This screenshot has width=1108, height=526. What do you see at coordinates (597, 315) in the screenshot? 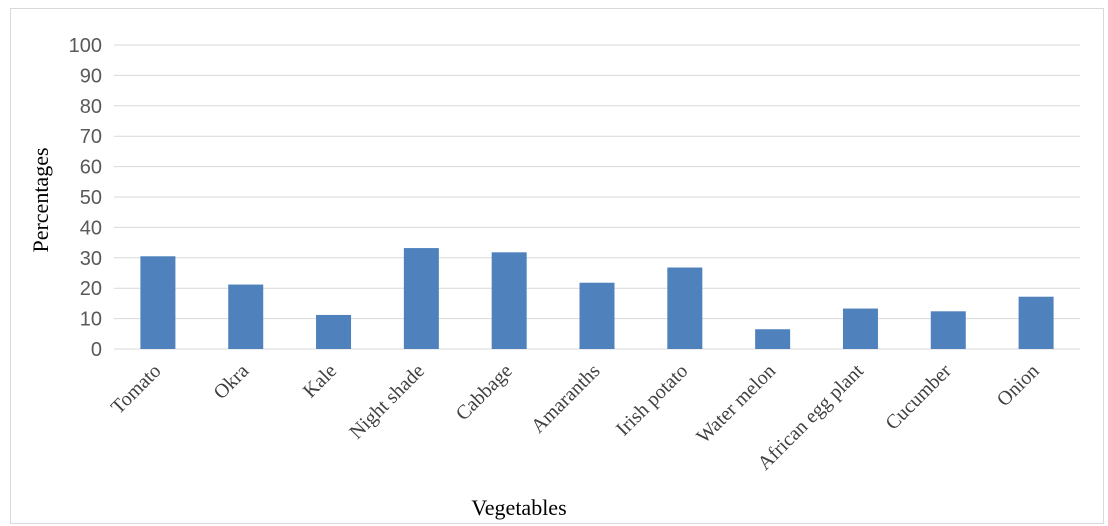
I see `bar-amaranths` at bounding box center [597, 315].